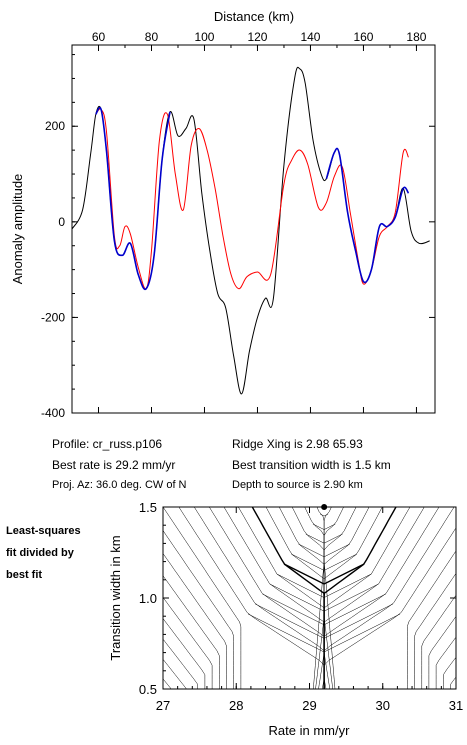 This screenshot has height=745, width=467. Describe the element at coordinates (309, 705) in the screenshot. I see `misfit-x-tick-label-2: 29` at that location.